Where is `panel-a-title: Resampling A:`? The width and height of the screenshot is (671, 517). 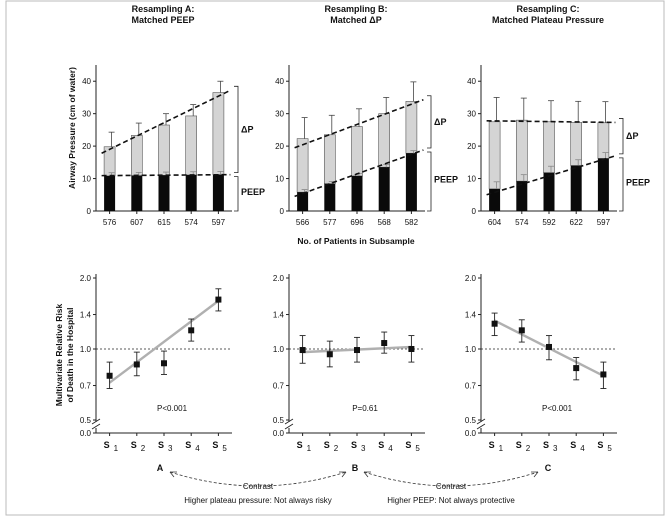
panel-a-title: Resampling A: is located at coordinates (163, 9).